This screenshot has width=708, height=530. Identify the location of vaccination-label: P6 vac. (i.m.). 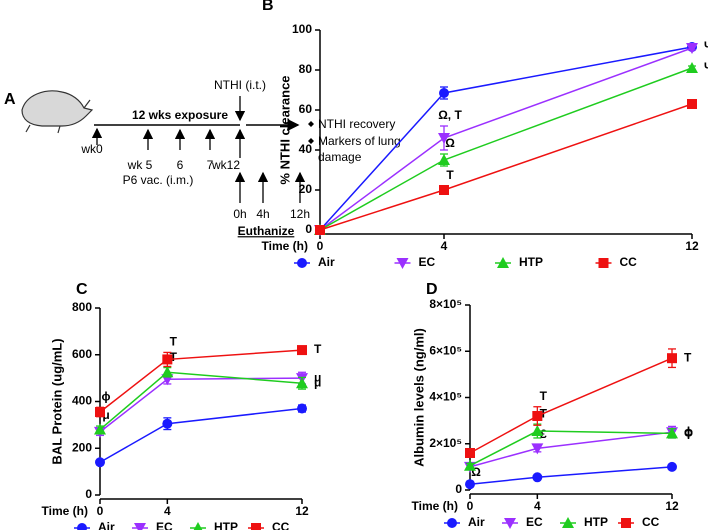
(158, 180).